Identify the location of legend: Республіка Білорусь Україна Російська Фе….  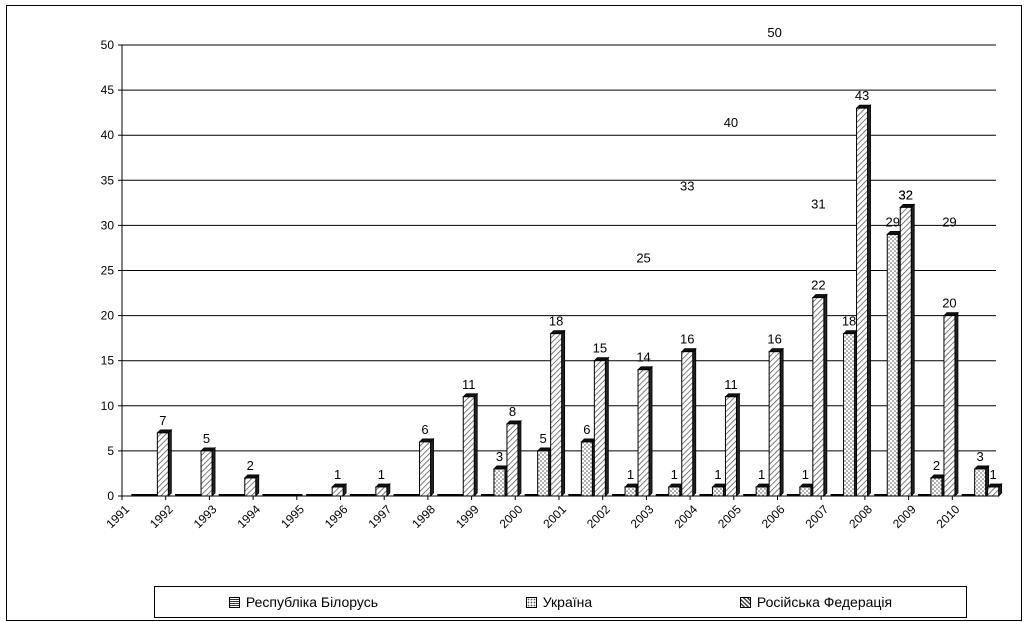
(560, 602).